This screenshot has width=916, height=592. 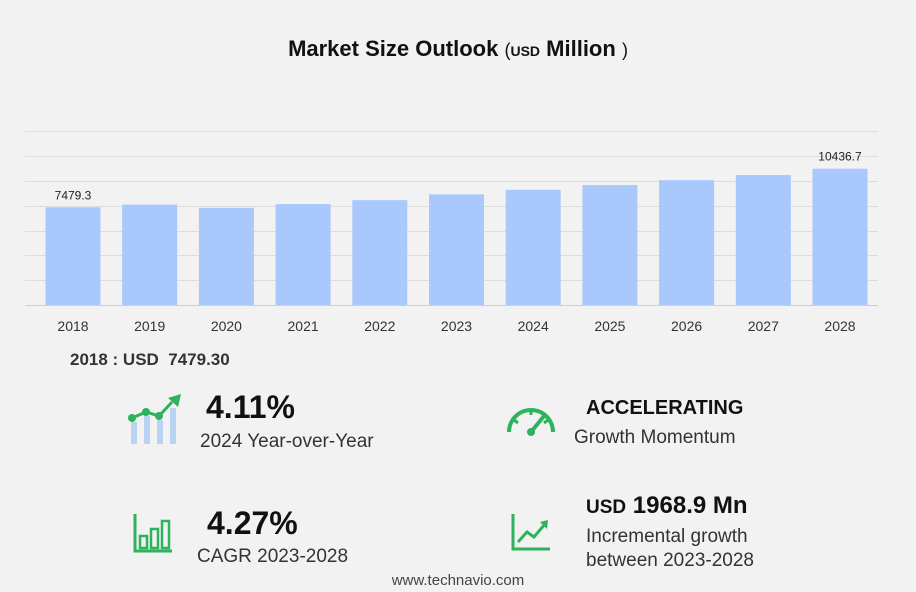 What do you see at coordinates (150, 254) in the screenshot?
I see `bar-2019` at bounding box center [150, 254].